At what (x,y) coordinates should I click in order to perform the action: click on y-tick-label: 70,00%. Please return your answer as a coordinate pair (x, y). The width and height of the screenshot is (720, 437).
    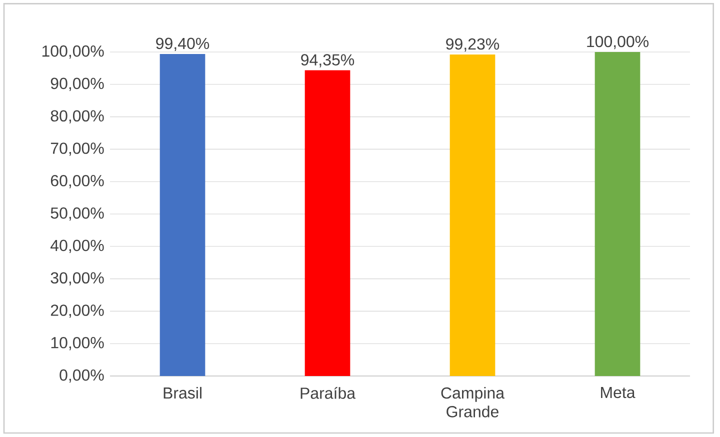
    Looking at the image, I should click on (77, 149).